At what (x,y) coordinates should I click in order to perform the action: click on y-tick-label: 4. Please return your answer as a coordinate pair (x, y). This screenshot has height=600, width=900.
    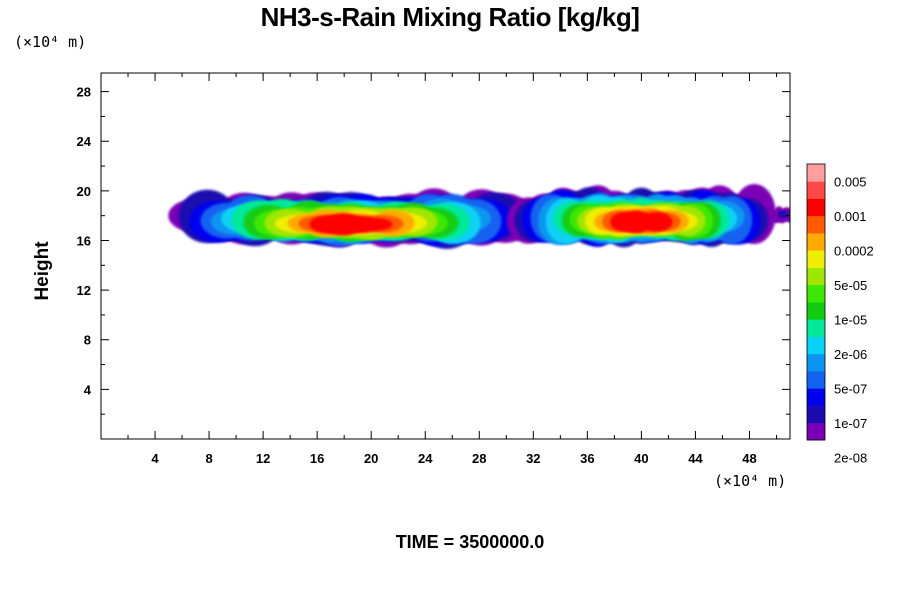
    Looking at the image, I should click on (88, 389).